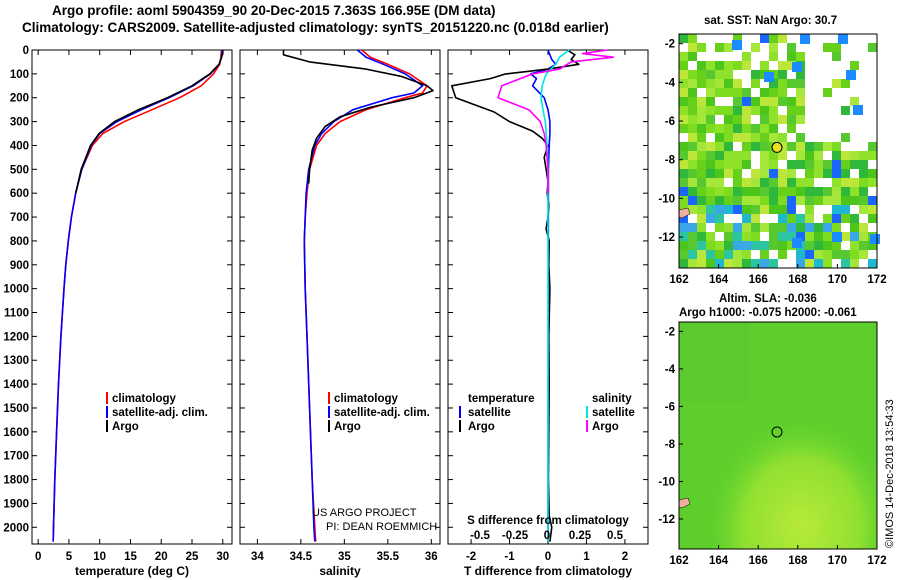 This screenshot has height=580, width=900. I want to click on sla-map: 162 164 166 168 170 172 -2 -4 -6 -8 -10 -12, so click(772, 444).